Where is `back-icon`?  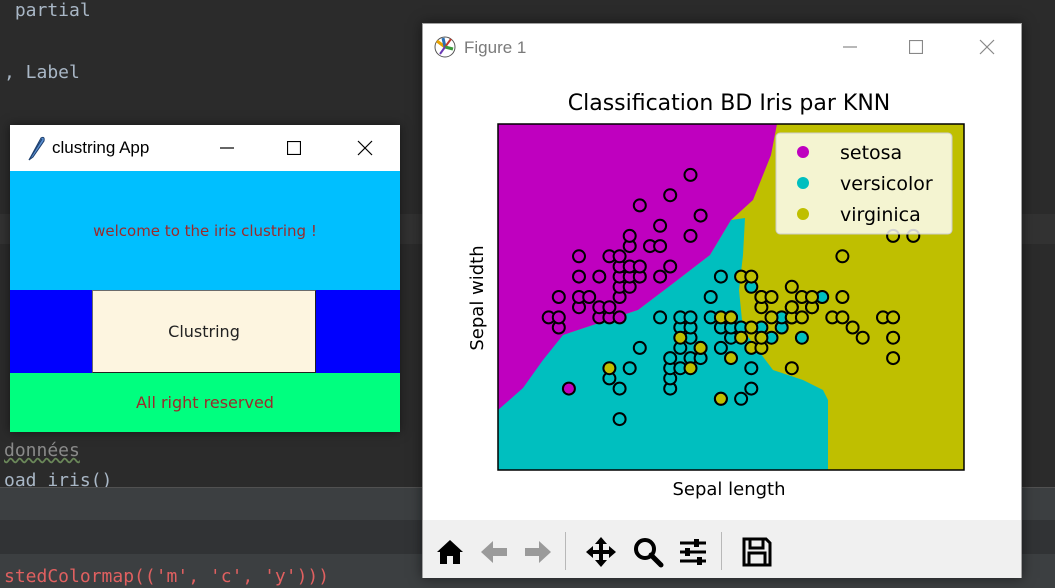
back-icon is located at coordinates (494, 552).